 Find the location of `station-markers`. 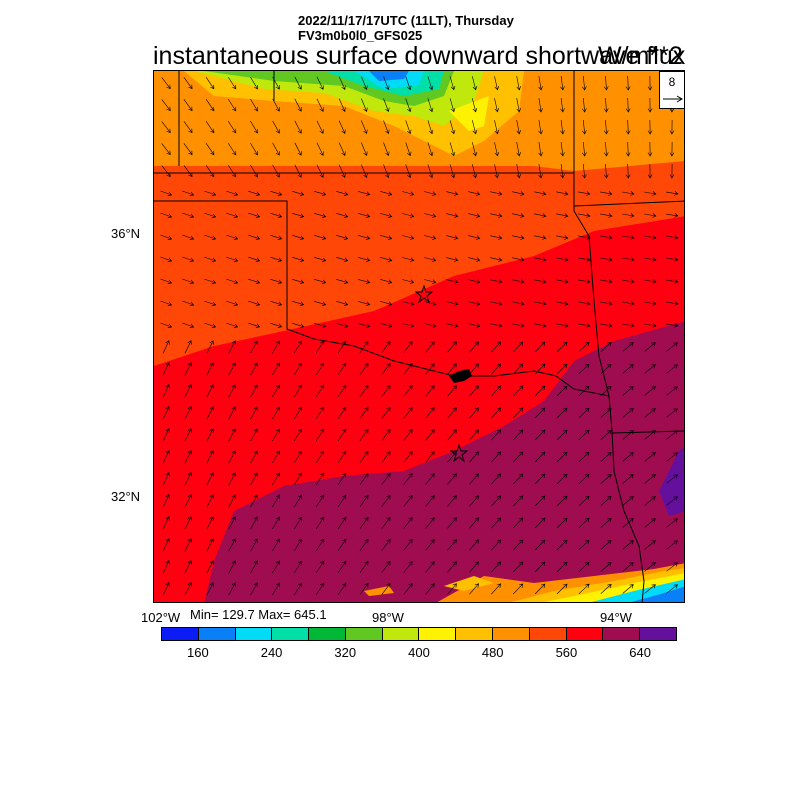

station-markers is located at coordinates (441, 373).